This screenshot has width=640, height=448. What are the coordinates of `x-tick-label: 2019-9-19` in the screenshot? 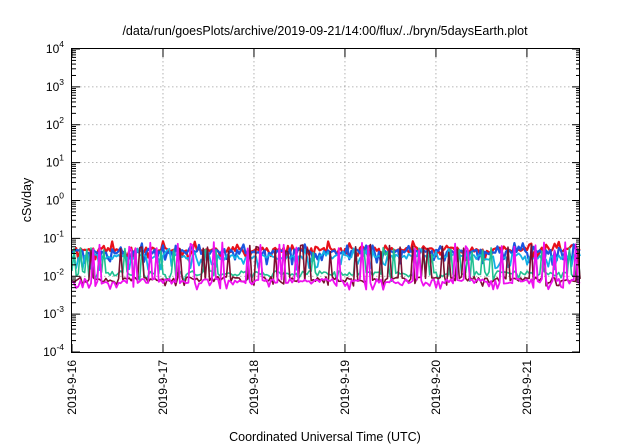 It's located at (345, 387).